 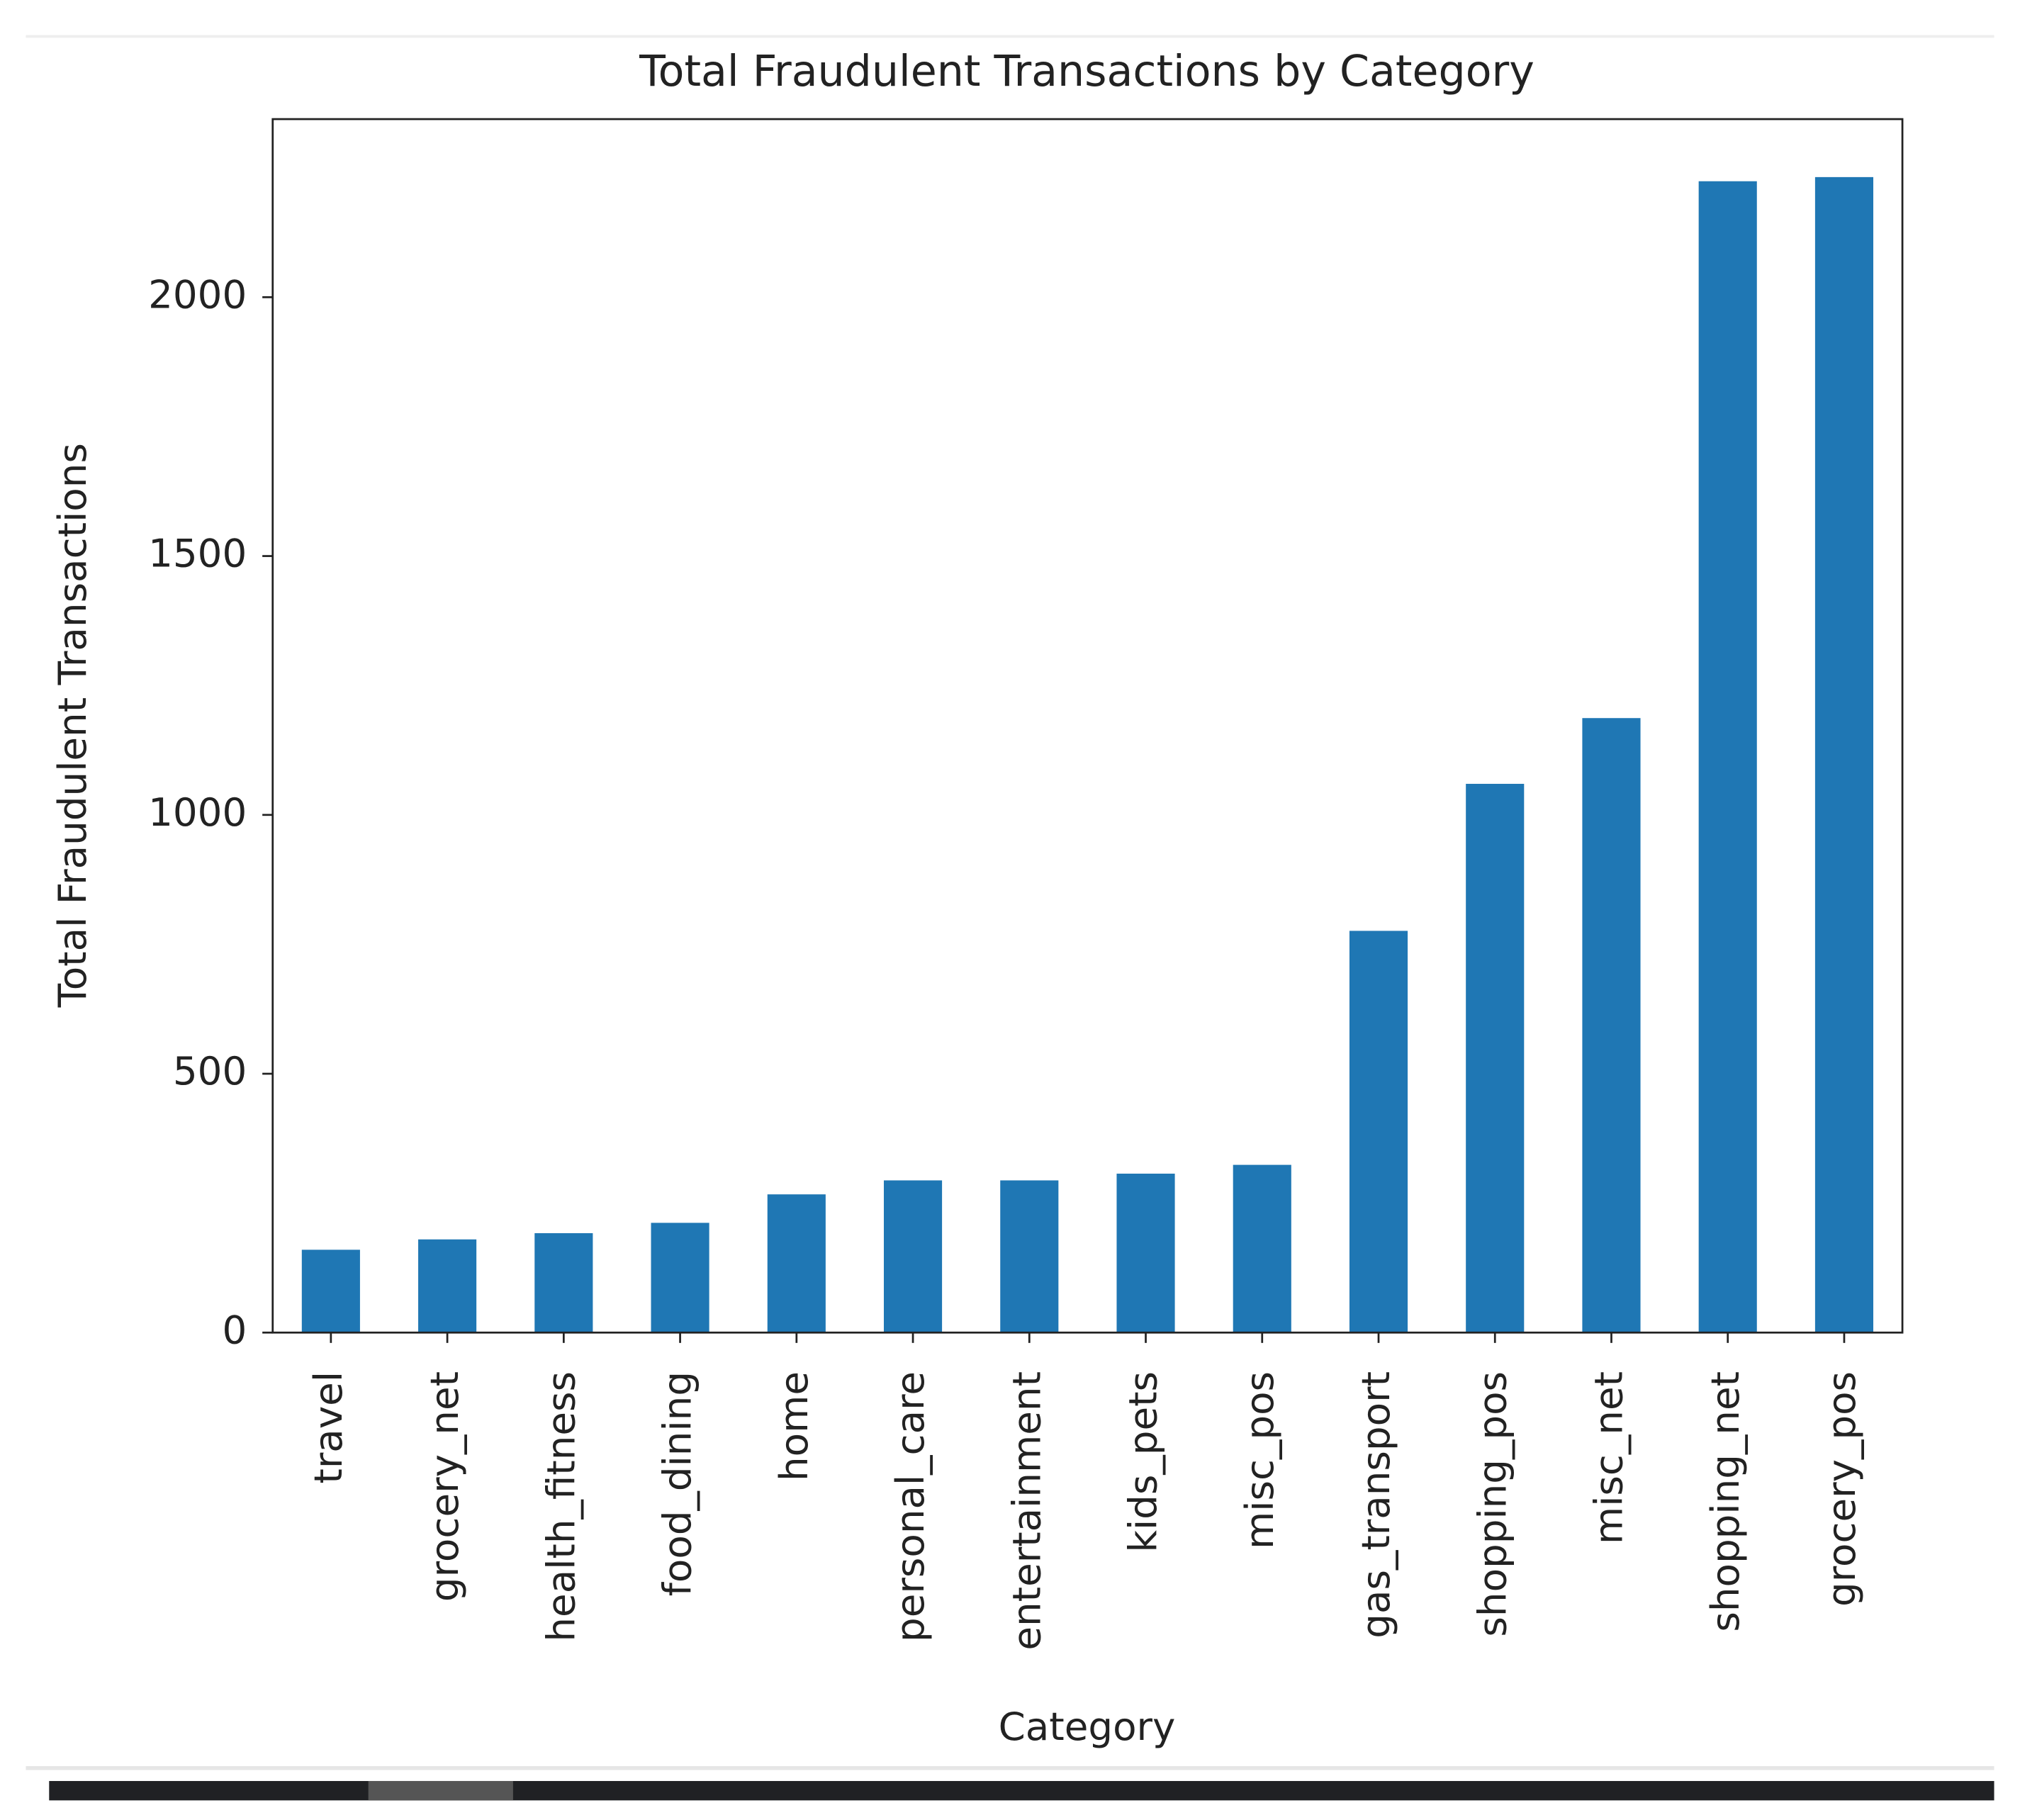 I want to click on y-tick-label: 500, so click(x=210, y=1071).